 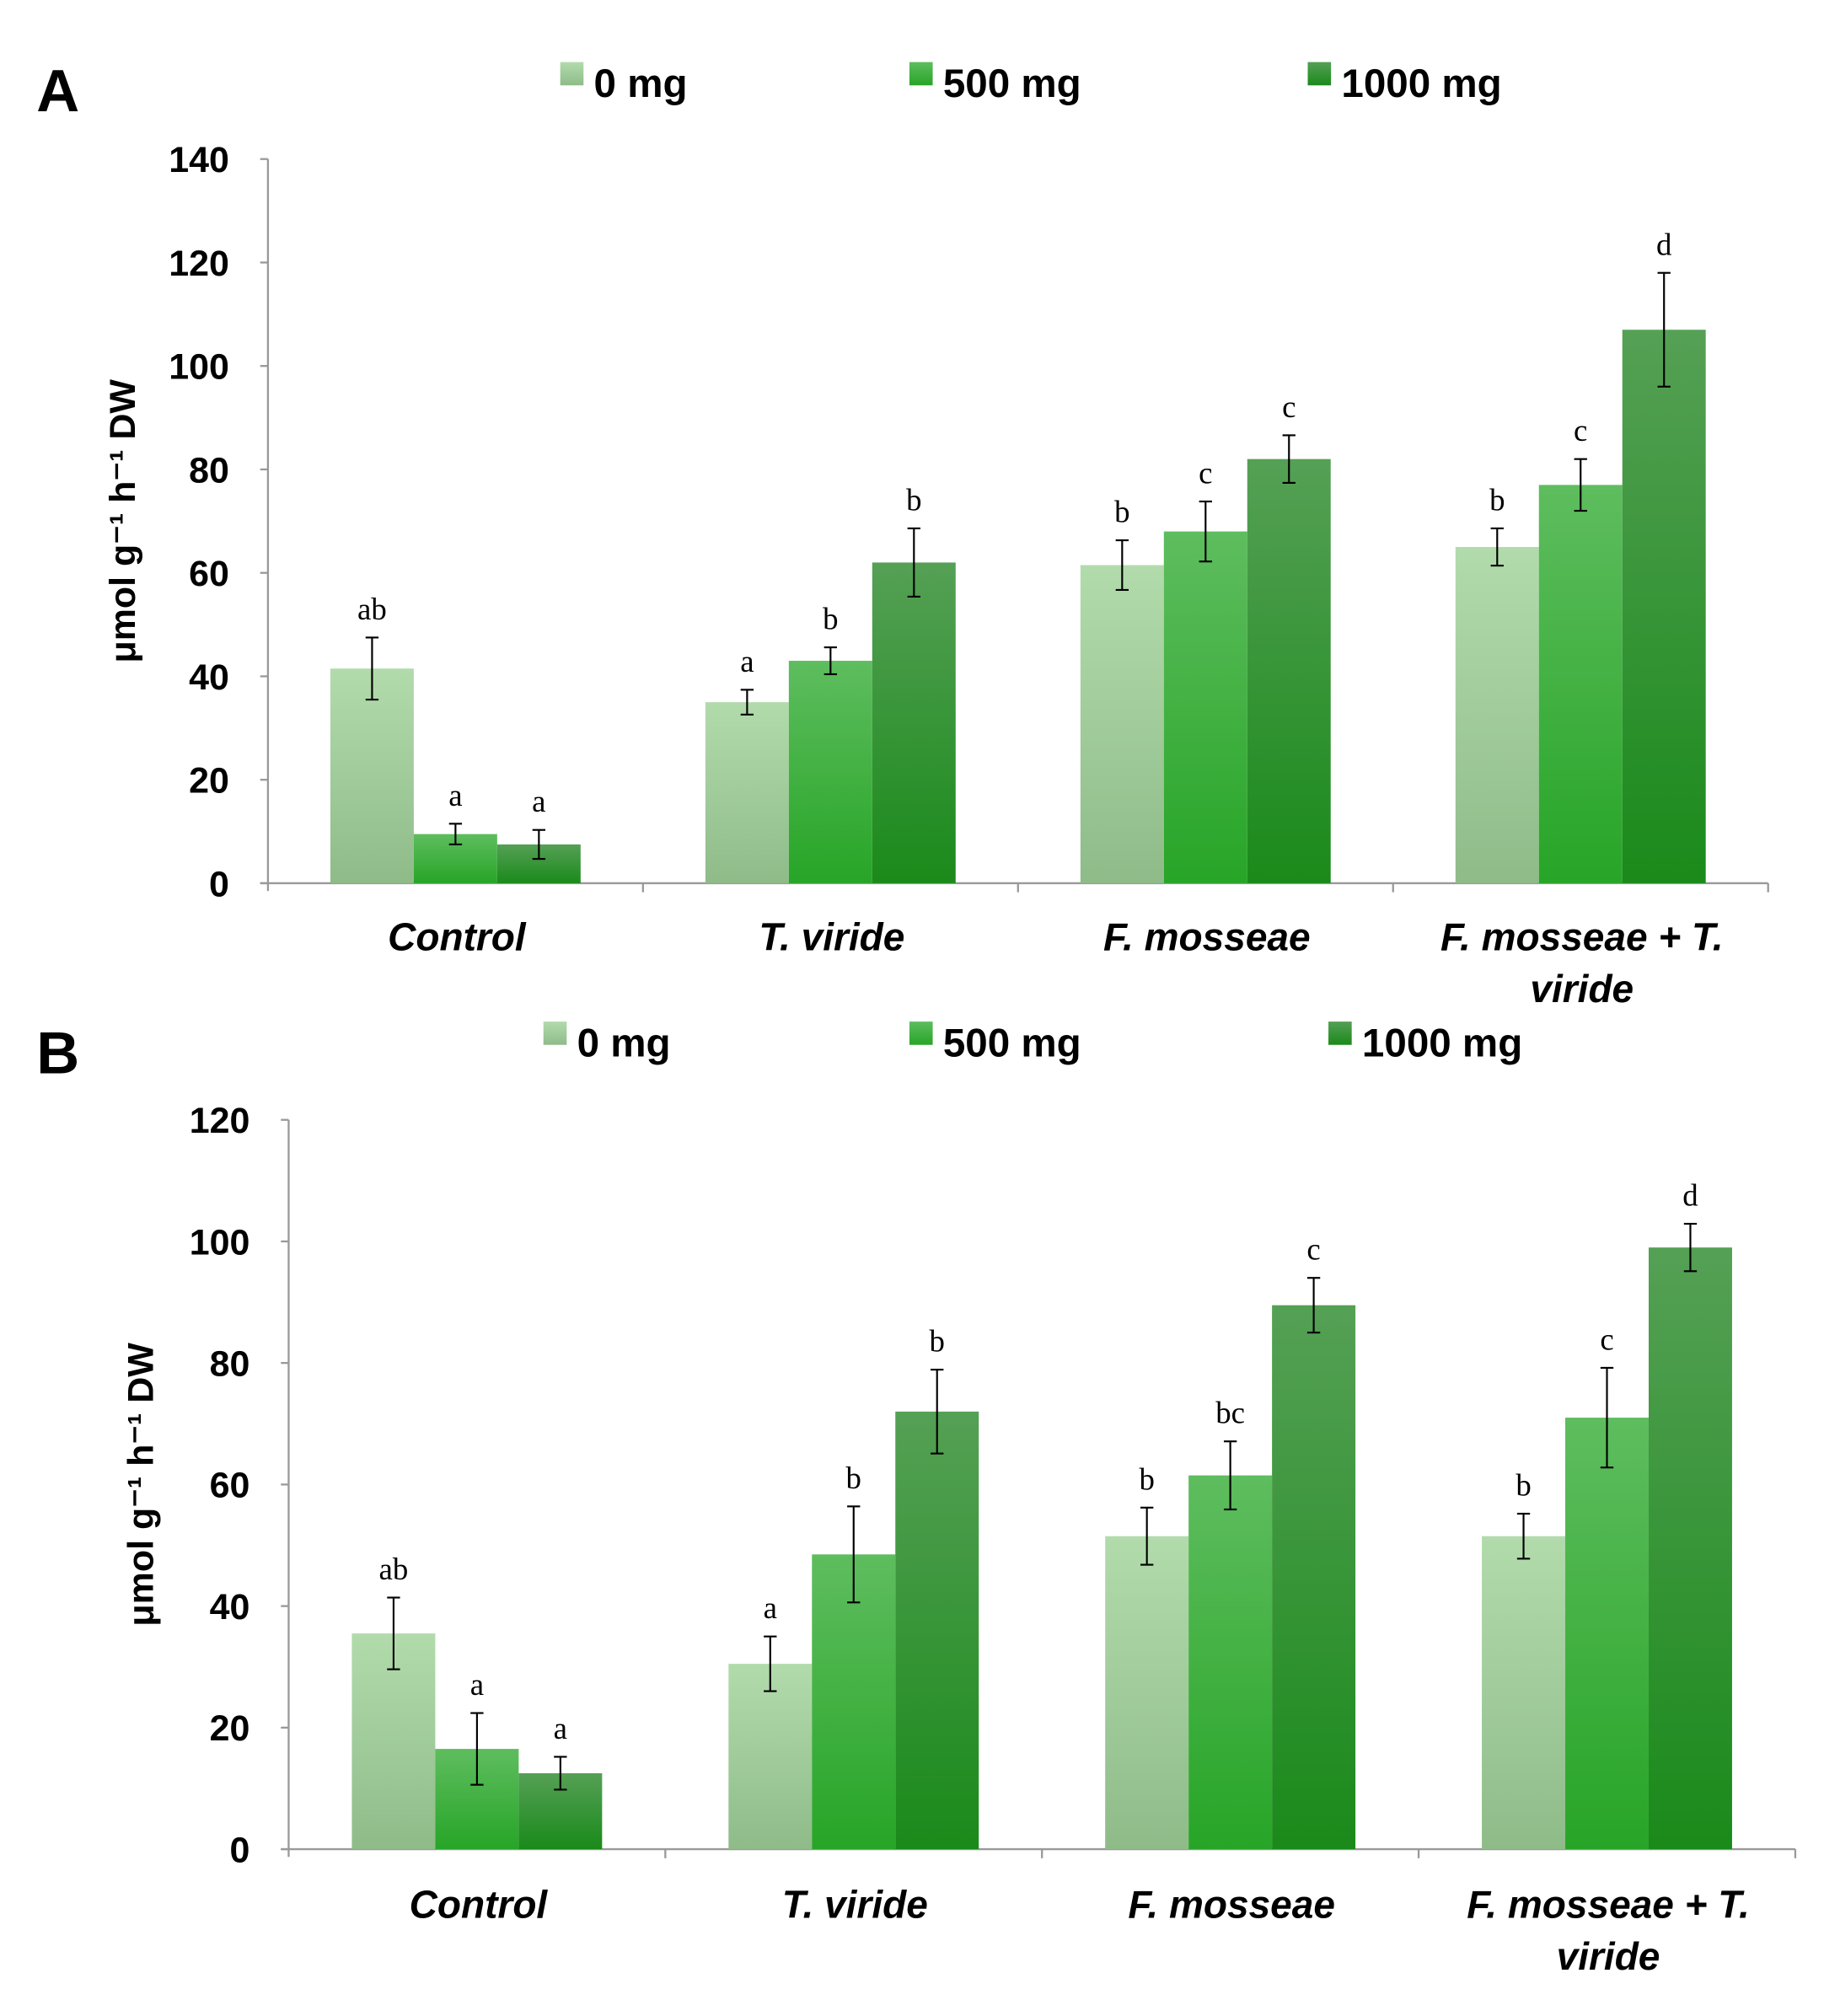 What do you see at coordinates (1230, 1413) in the screenshot?
I see `significance-letter: bc` at bounding box center [1230, 1413].